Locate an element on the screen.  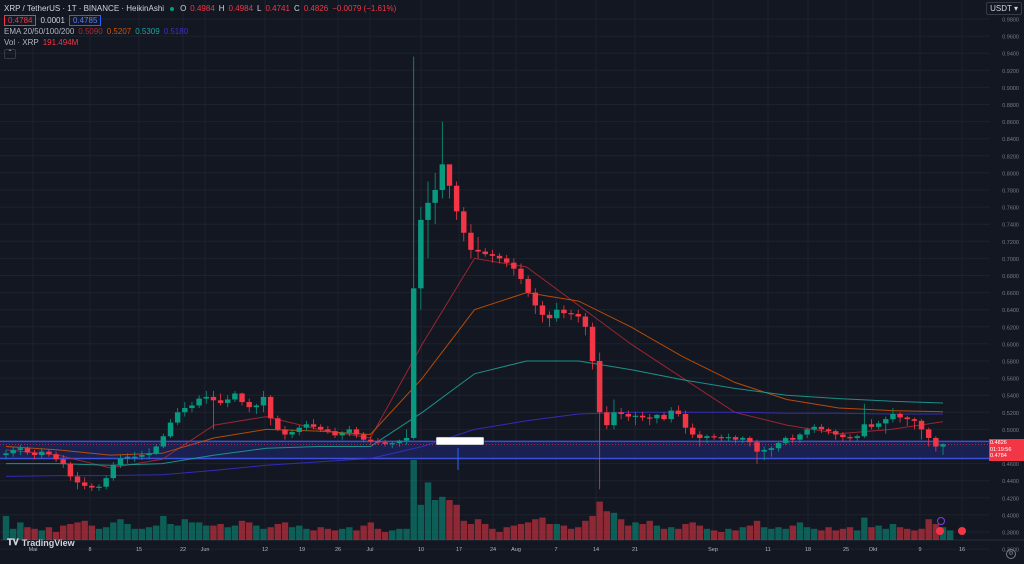
sell-price-button: 0.4784 is located at coordinates (20, 20).